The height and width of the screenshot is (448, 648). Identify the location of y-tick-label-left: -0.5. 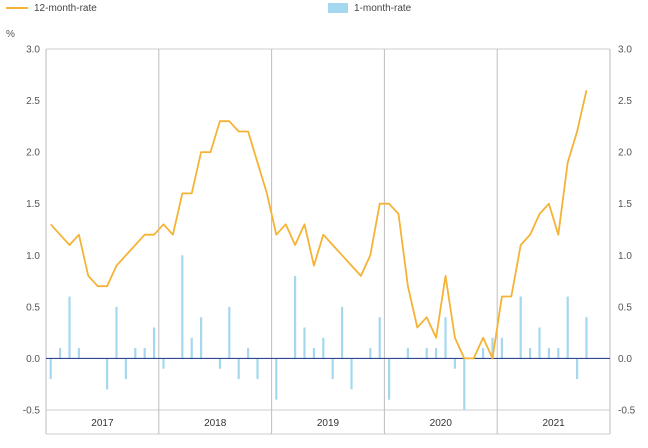
(32, 411).